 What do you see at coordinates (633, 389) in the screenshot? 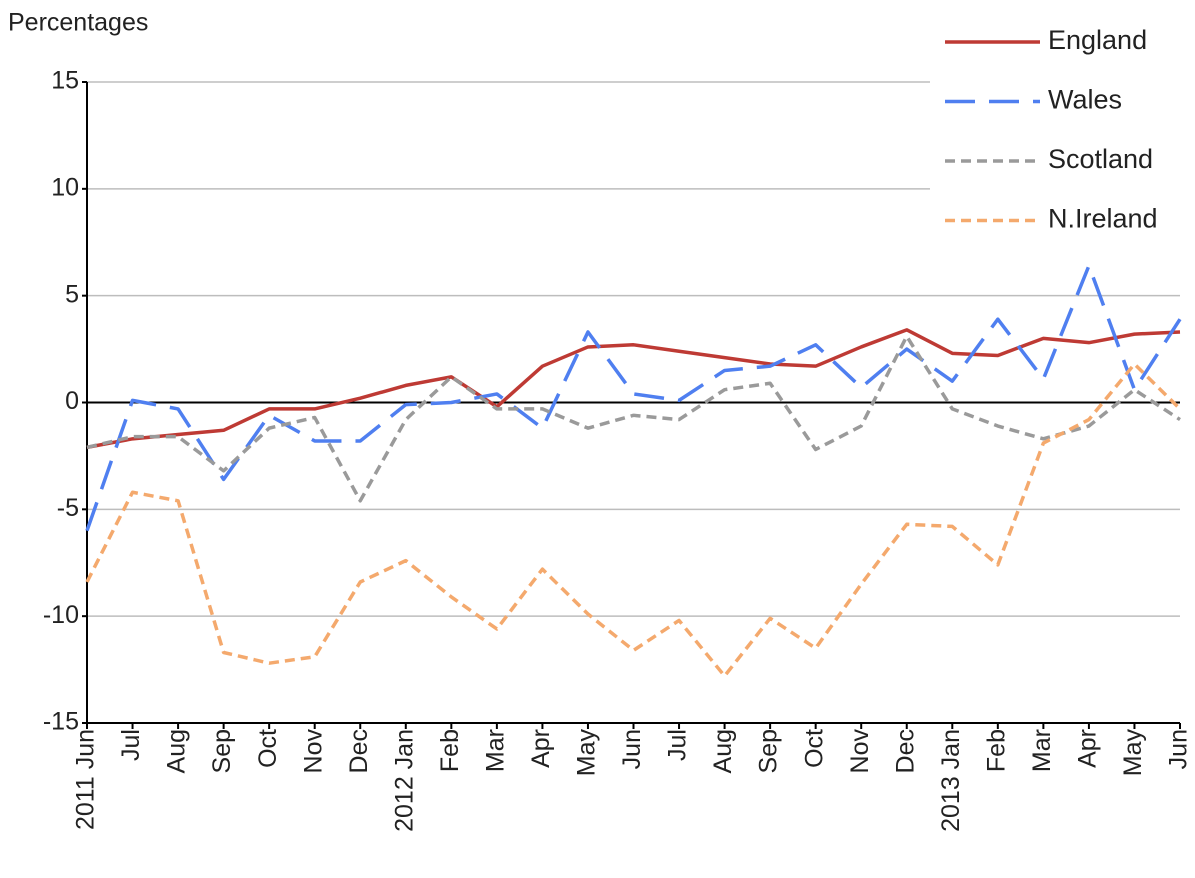
I see `series-line` at bounding box center [633, 389].